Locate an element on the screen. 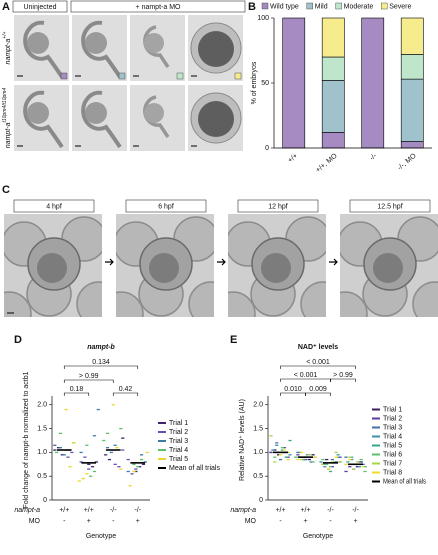 The image size is (438, 555). stage-label: 4 hpf is located at coordinates (54, 206).